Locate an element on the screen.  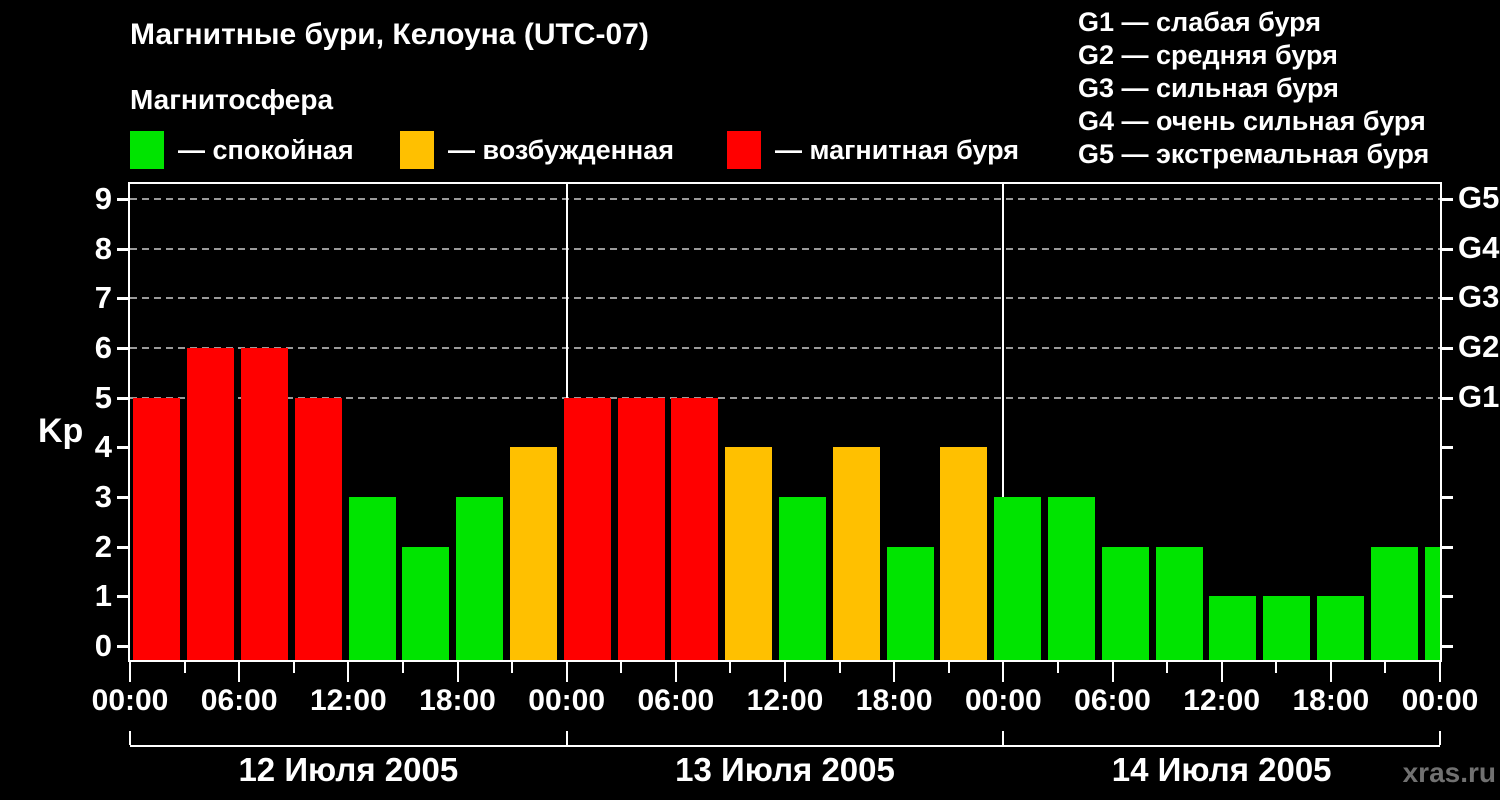
g-axis-label: G5 is located at coordinates (1479, 197).